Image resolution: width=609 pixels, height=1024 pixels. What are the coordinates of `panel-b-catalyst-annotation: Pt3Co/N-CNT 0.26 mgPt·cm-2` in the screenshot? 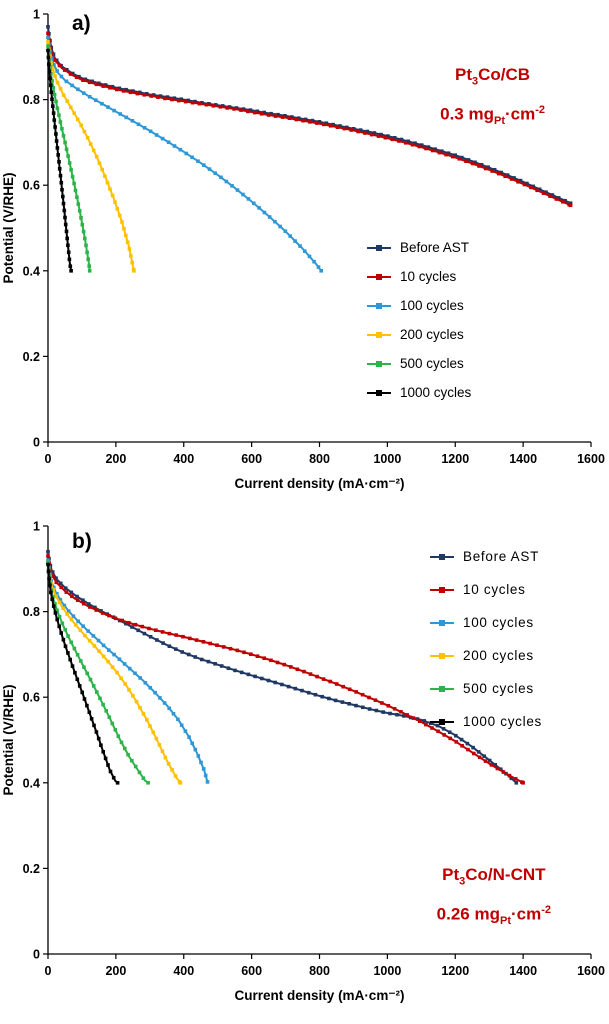 It's located at (494, 898).